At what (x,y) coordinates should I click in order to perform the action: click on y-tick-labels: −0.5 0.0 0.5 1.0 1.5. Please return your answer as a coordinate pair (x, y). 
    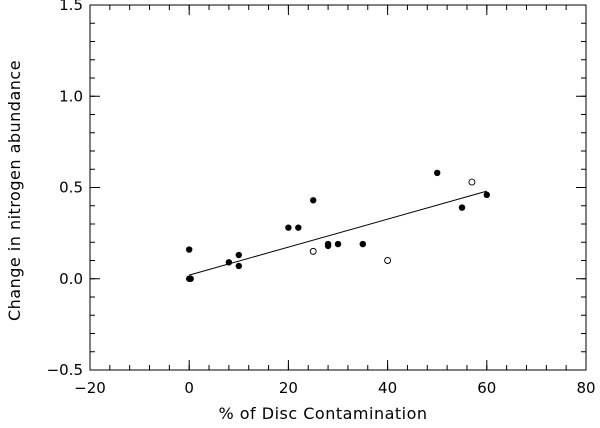
    Looking at the image, I should click on (65, 189).